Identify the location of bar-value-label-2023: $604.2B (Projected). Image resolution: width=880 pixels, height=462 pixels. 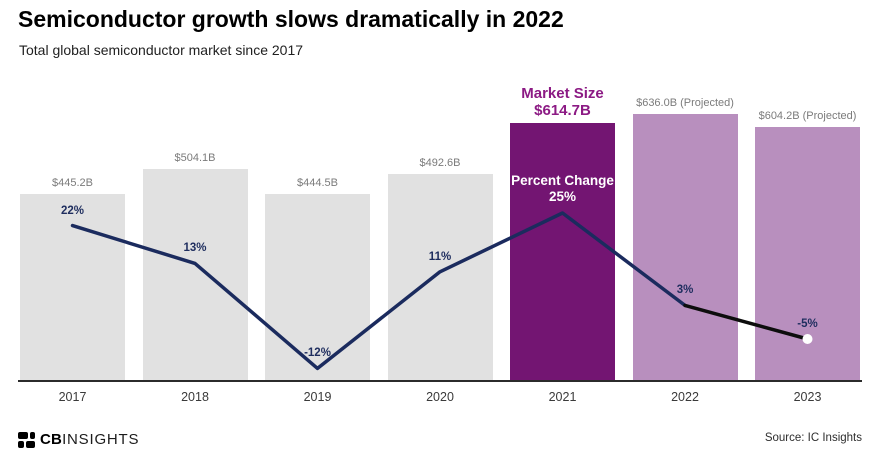
(807, 116).